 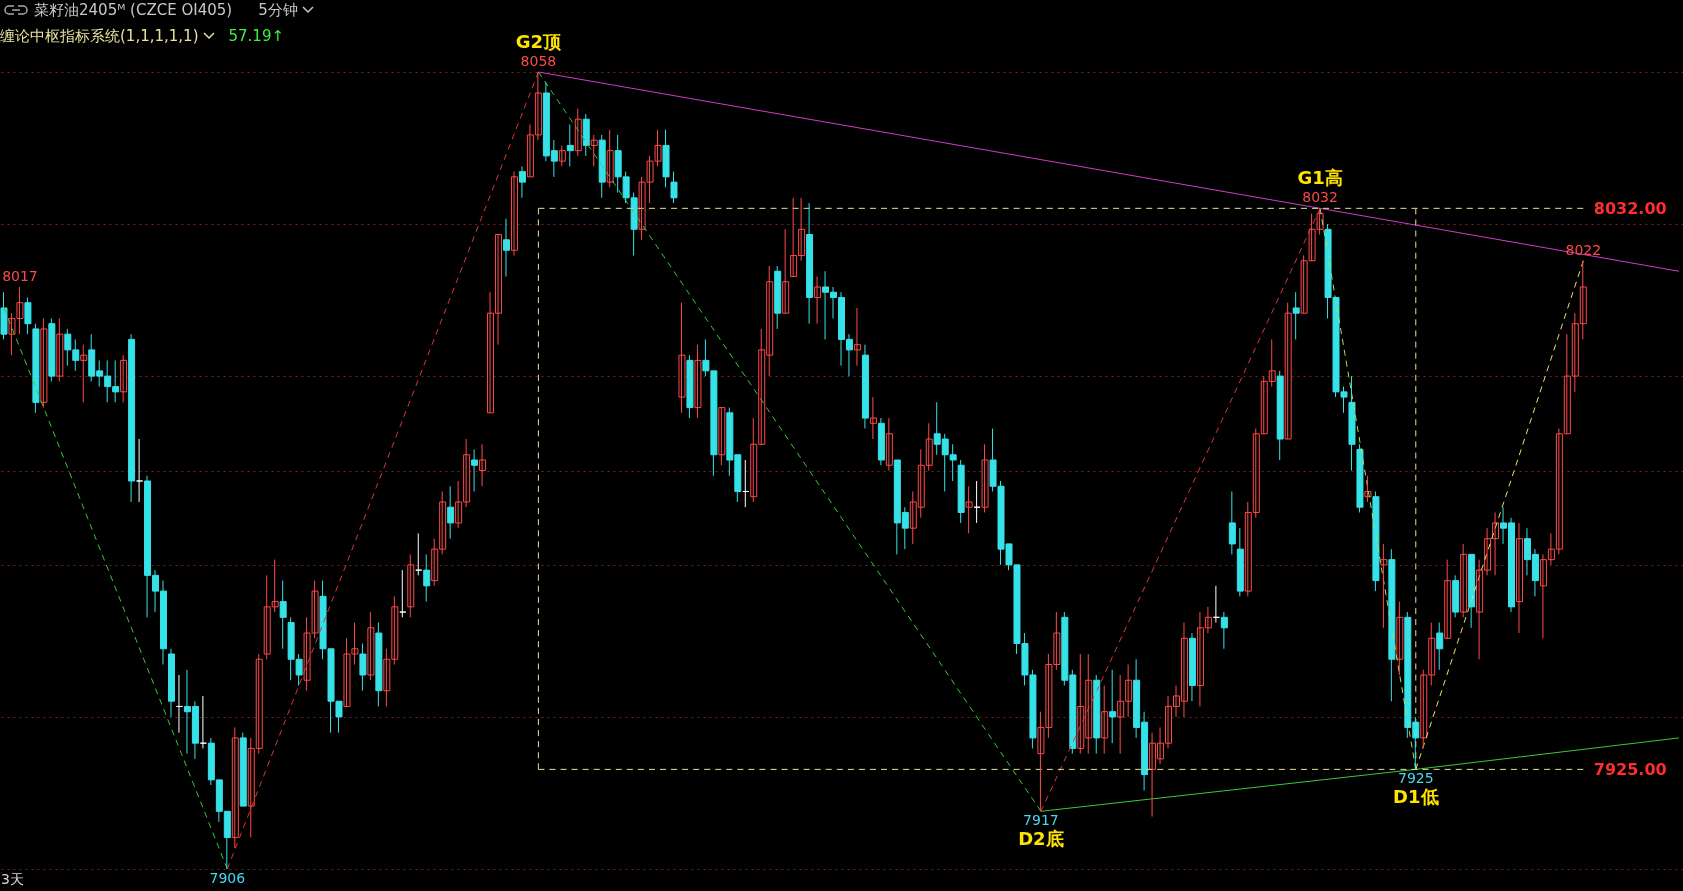 What do you see at coordinates (20, 275) in the screenshot?
I see `annotation: 8017` at bounding box center [20, 275].